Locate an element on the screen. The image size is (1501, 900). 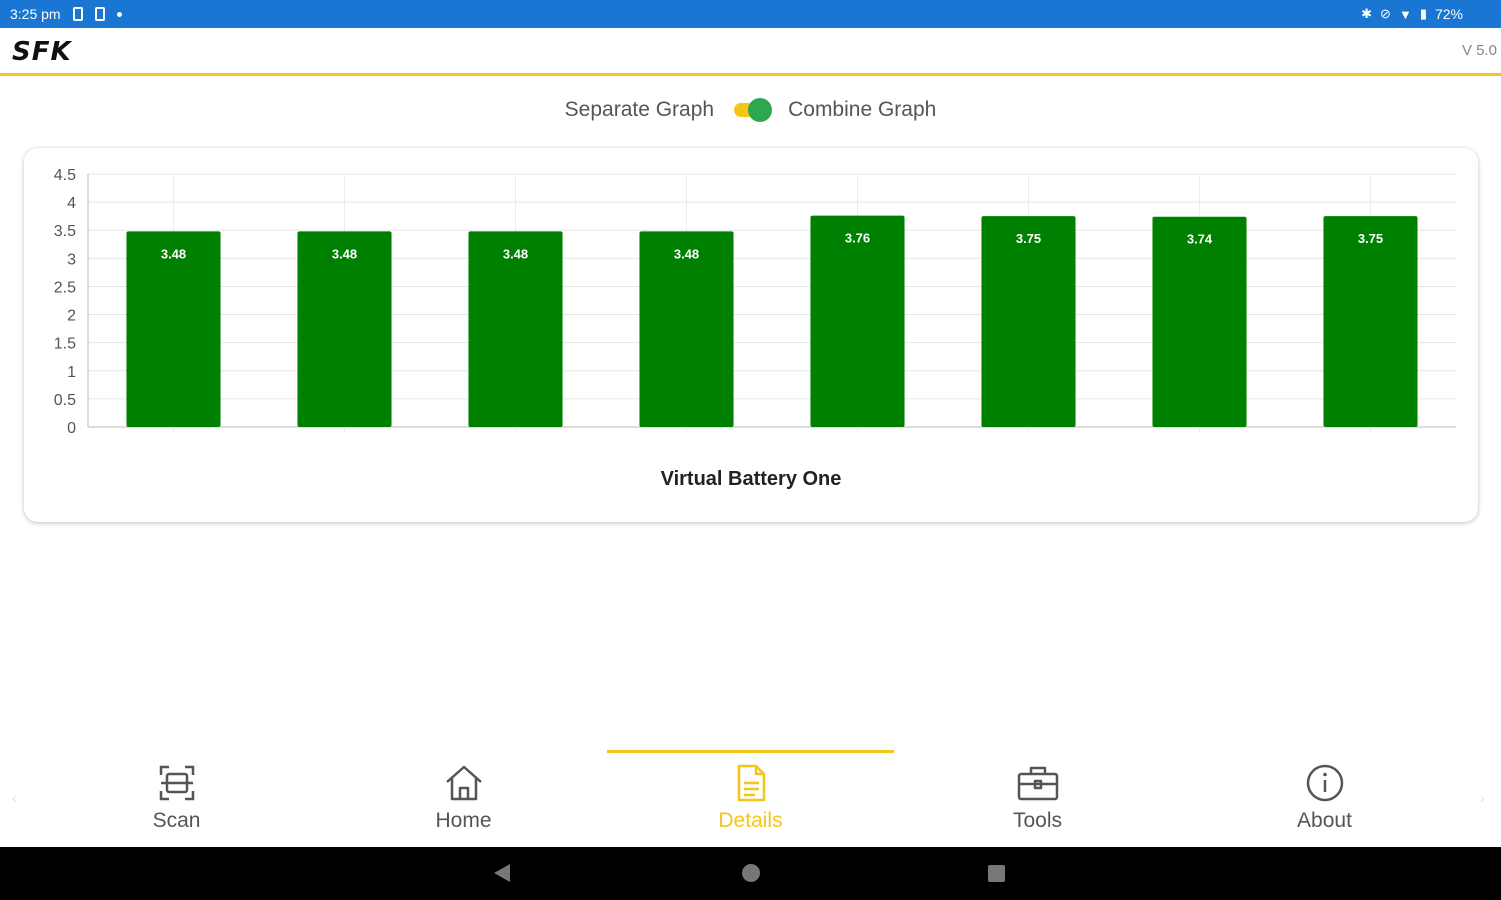
nav-scan: Scan is located at coordinates (176, 798).